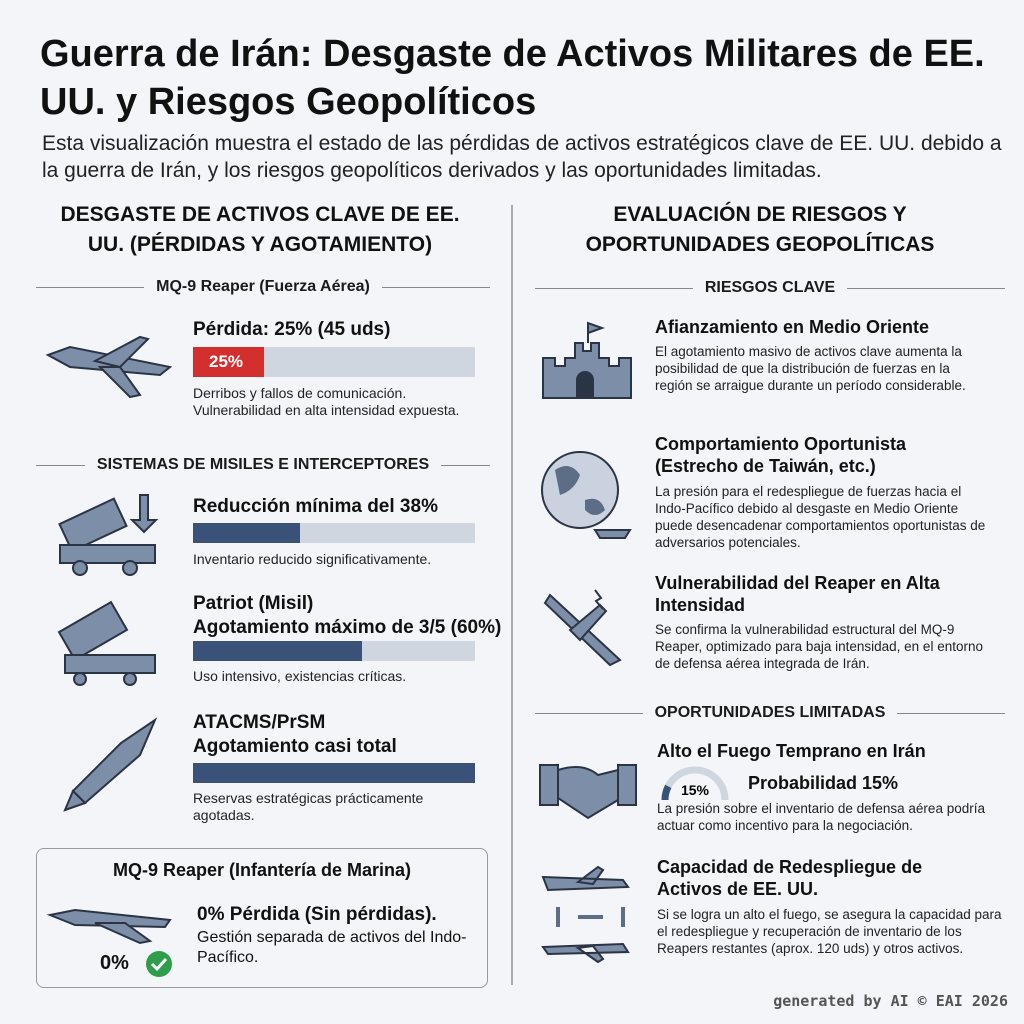 Image resolution: width=1024 pixels, height=1024 pixels. What do you see at coordinates (259, 722) in the screenshot?
I see `item-title: ATACMS/PrSM` at bounding box center [259, 722].